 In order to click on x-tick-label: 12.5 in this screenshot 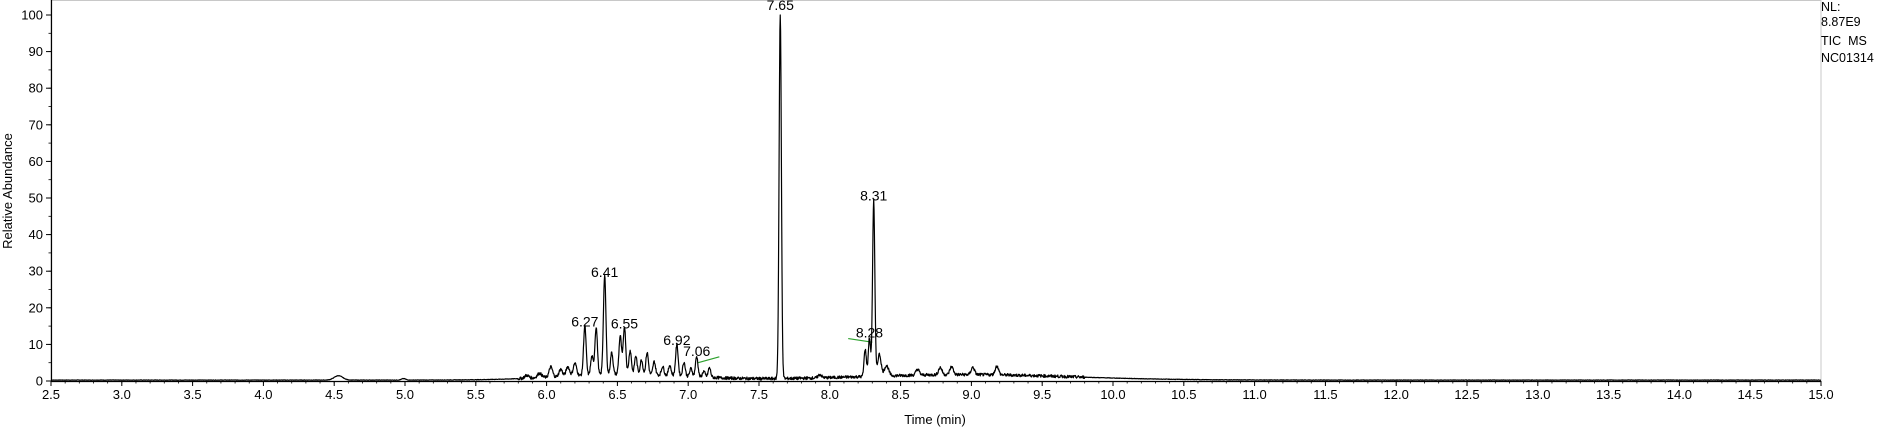, I will do `click(1466, 394)`.